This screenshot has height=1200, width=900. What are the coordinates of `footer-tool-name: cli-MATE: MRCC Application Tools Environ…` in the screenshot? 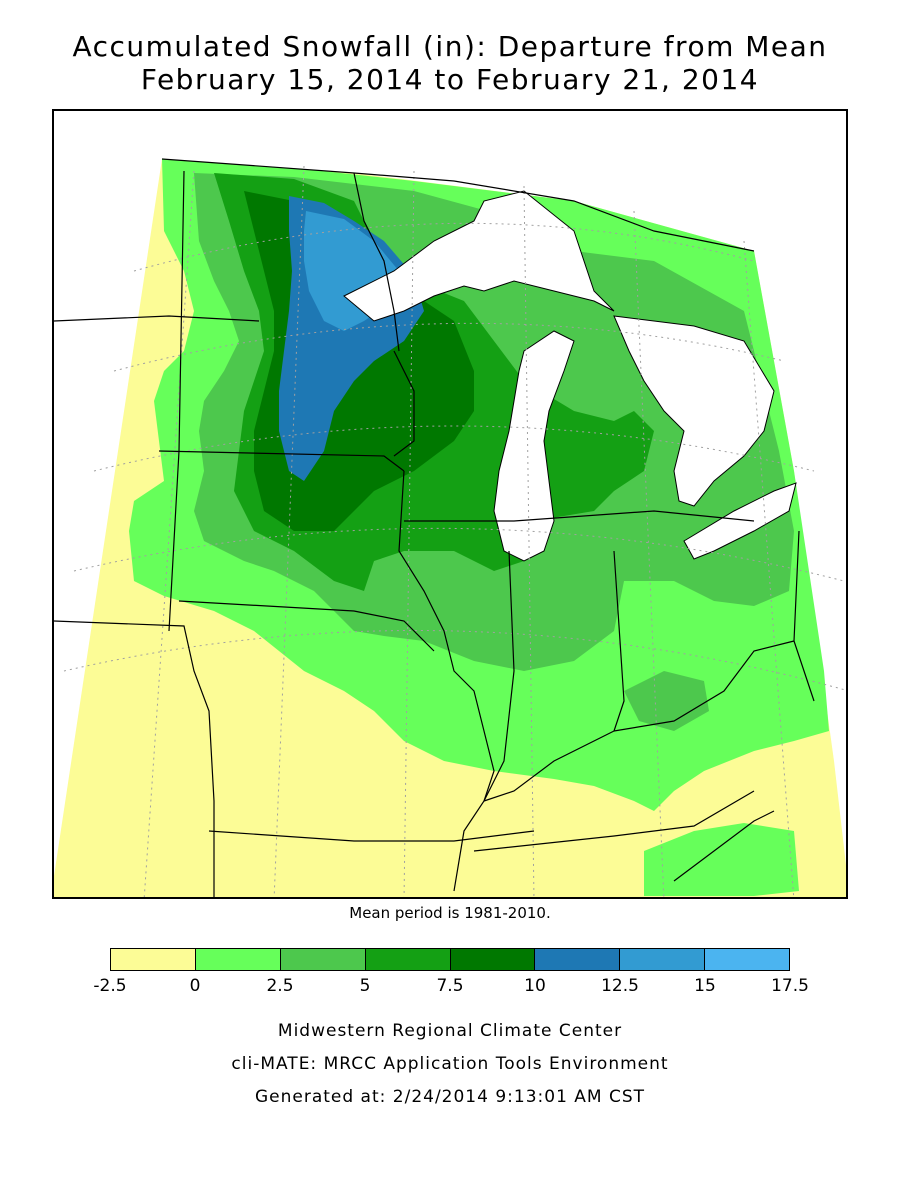 It's located at (450, 1064).